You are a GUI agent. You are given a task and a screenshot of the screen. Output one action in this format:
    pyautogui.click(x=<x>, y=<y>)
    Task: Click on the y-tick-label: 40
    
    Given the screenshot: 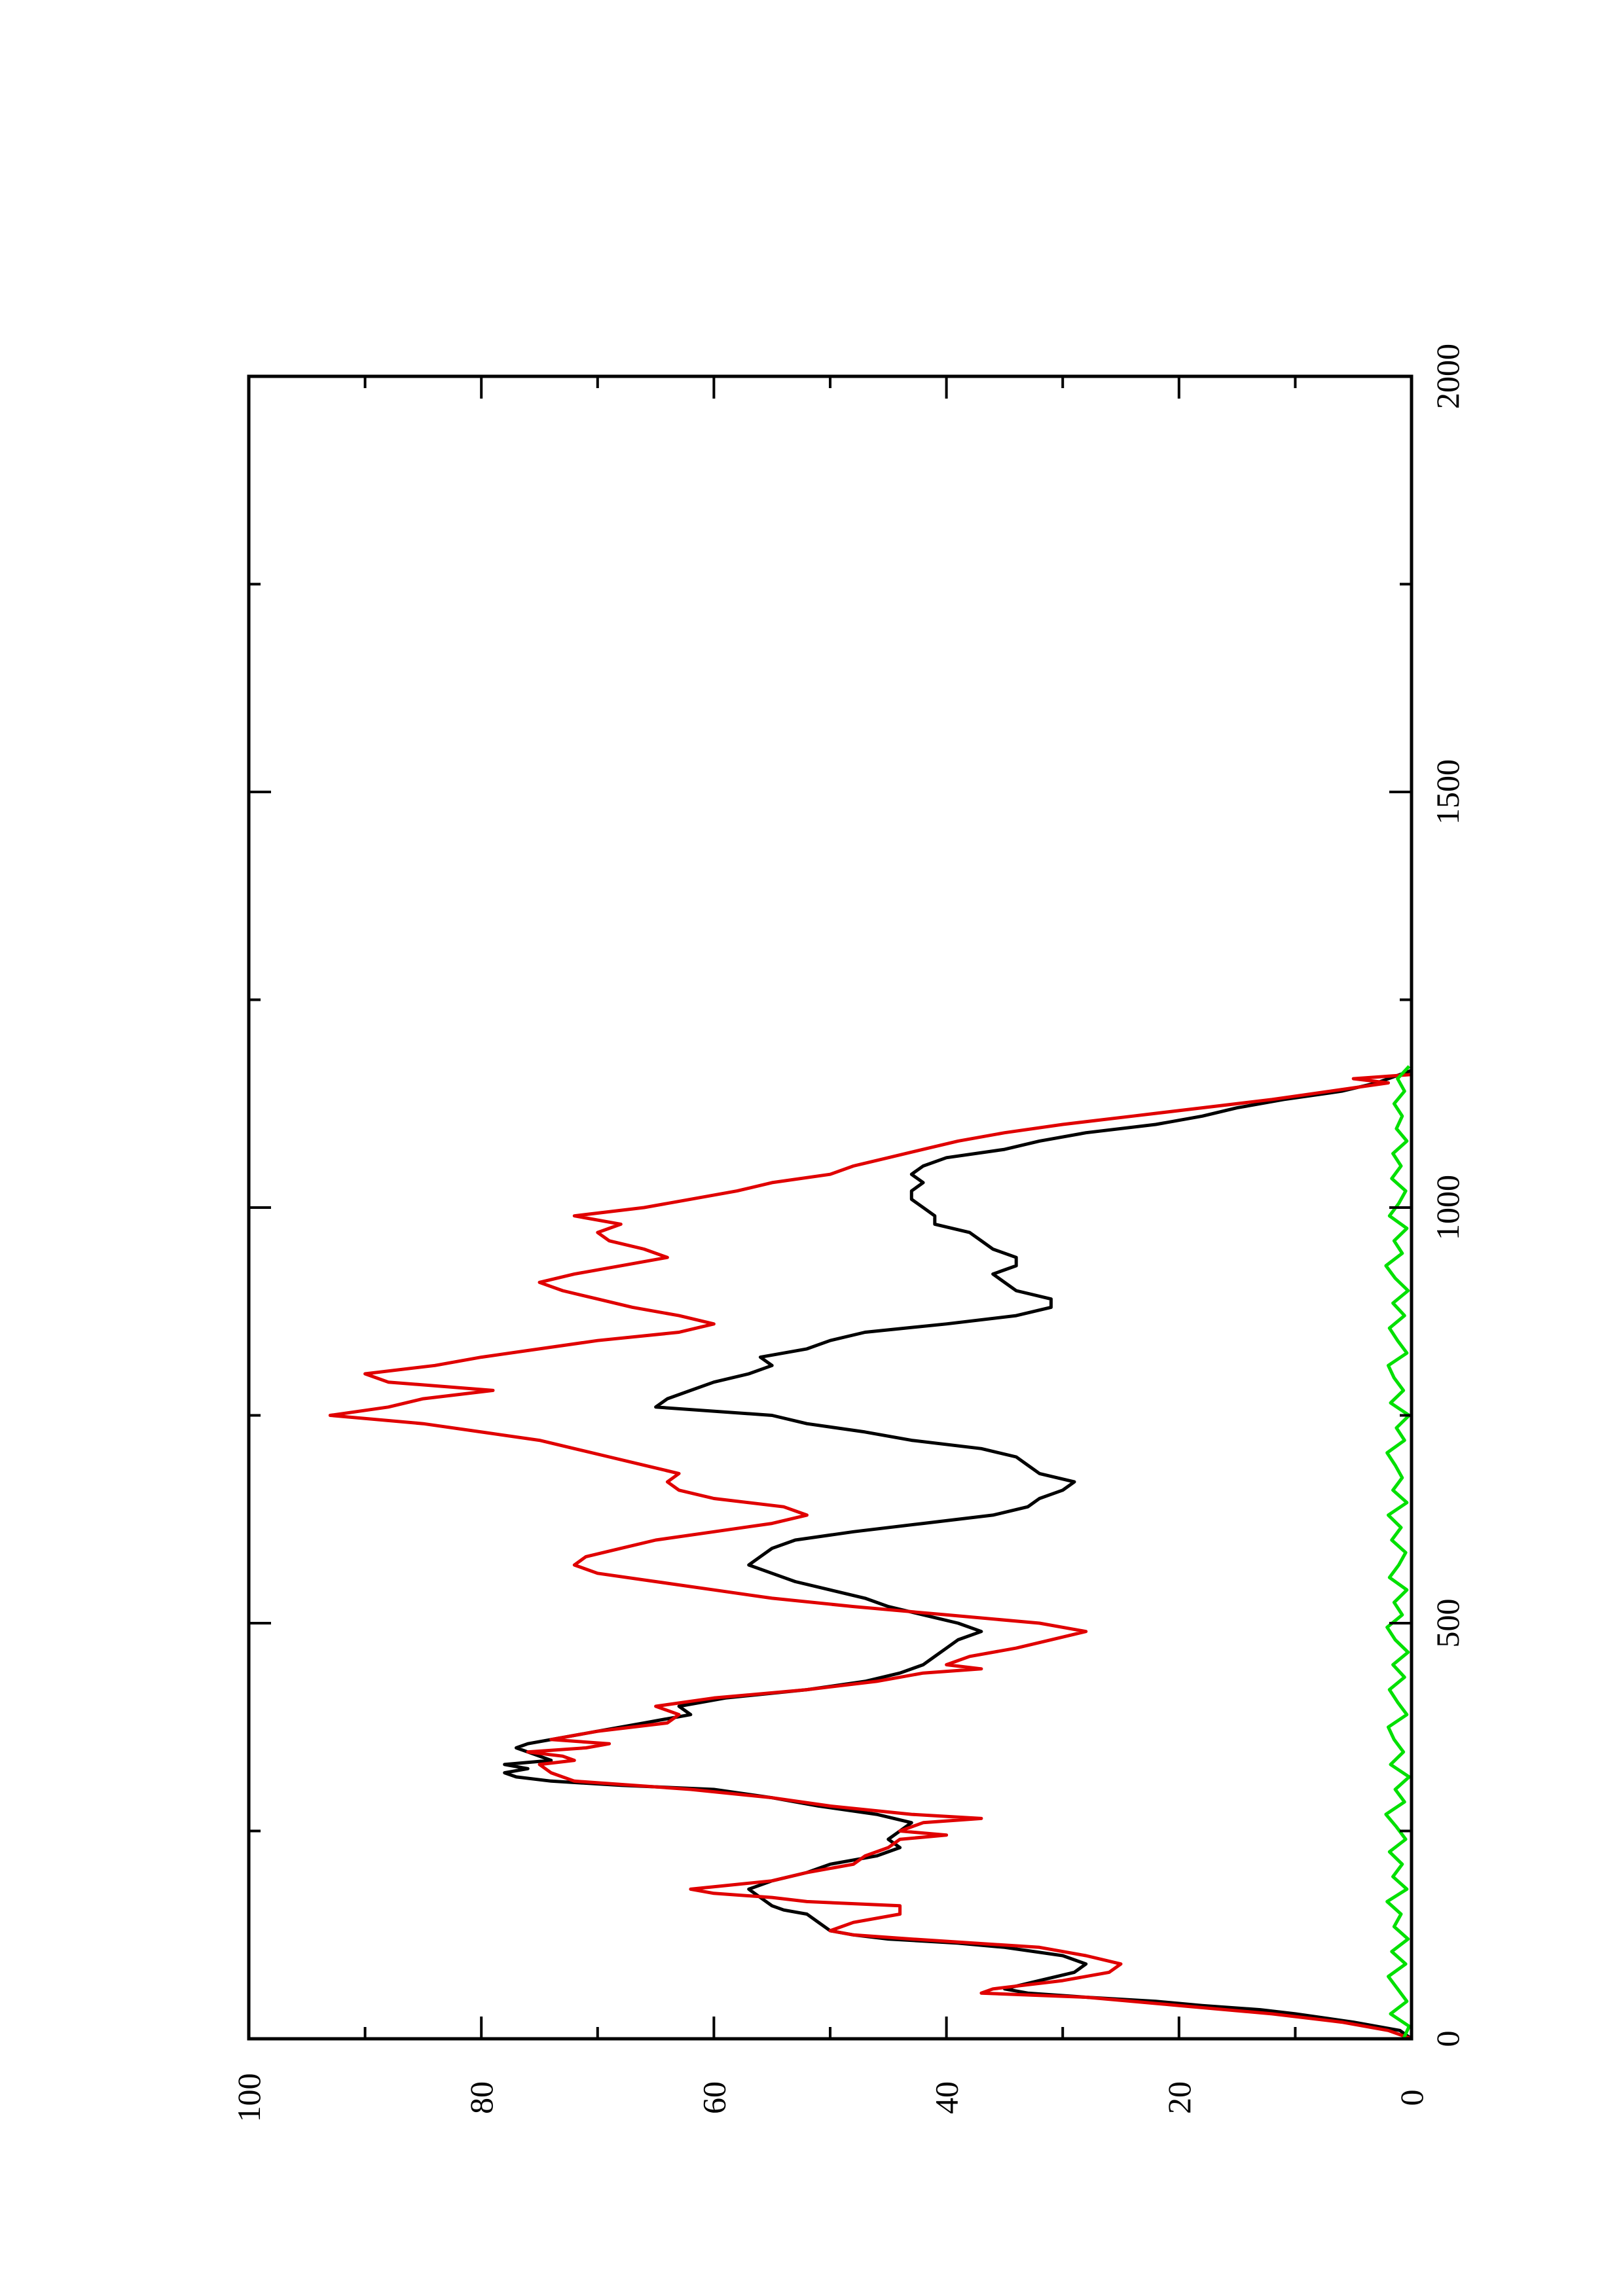 What is the action you would take?
    pyautogui.click(x=946, y=2097)
    